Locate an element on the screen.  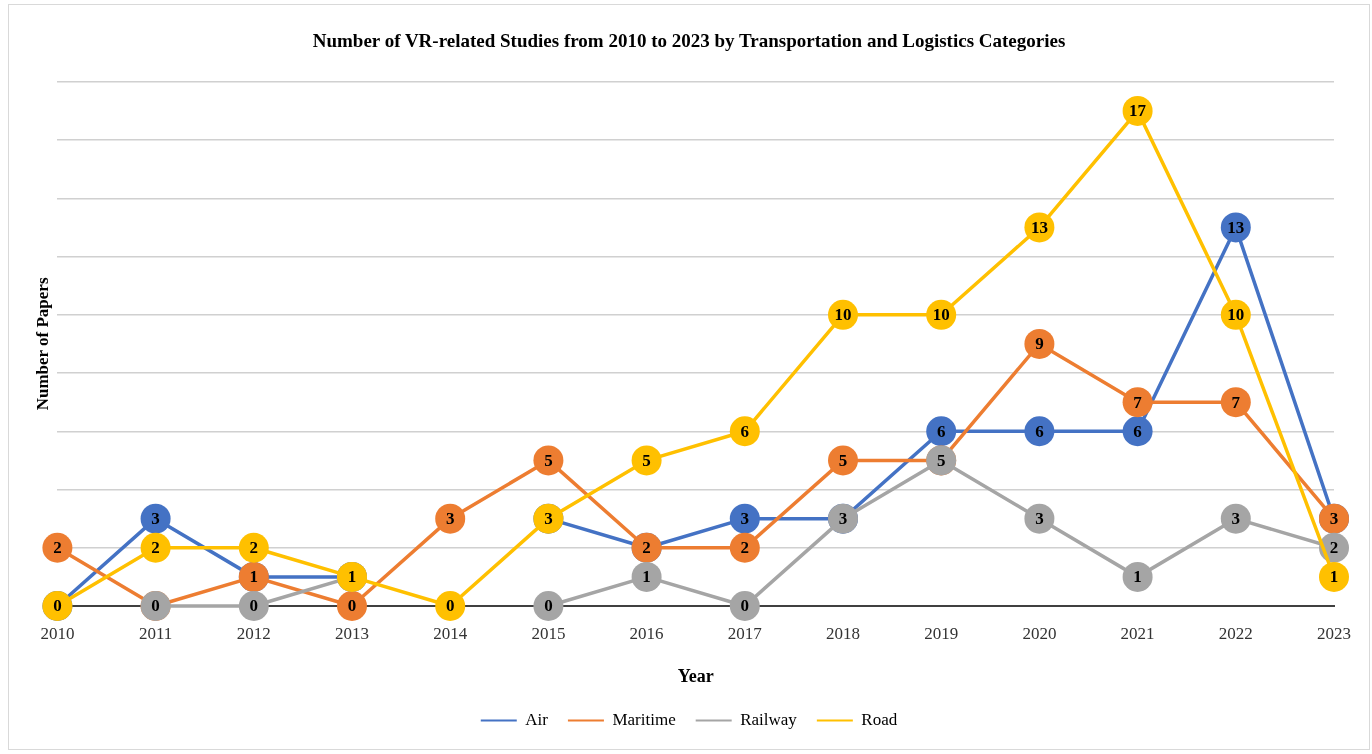
legend-label: Air is located at coordinates (537, 719).